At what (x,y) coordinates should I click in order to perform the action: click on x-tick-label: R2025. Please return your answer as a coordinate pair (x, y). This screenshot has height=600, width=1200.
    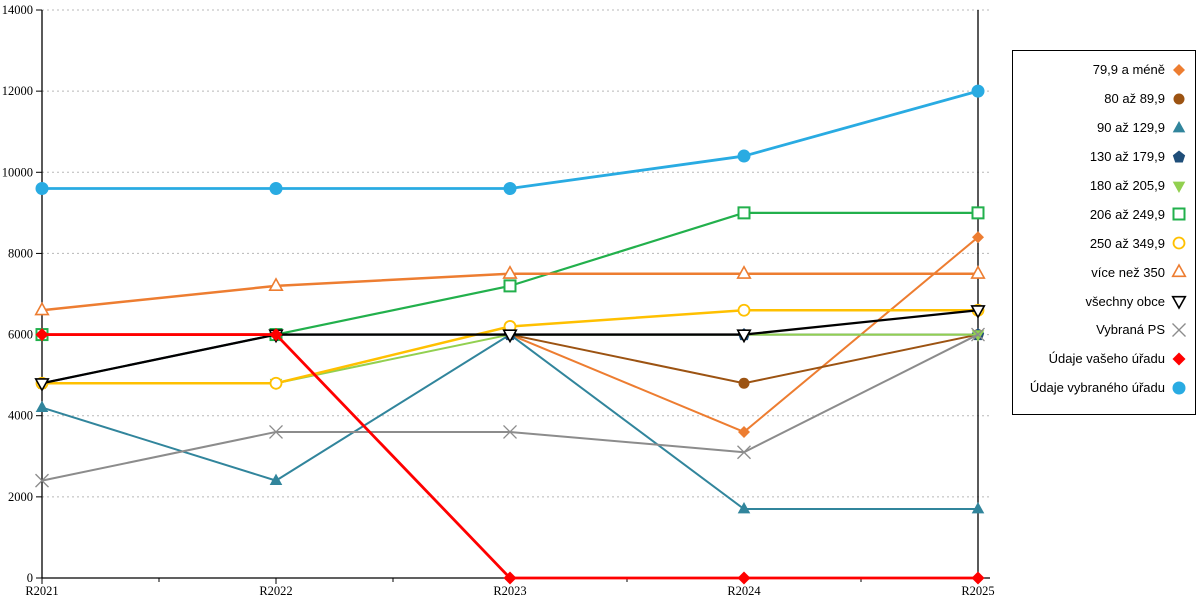
    Looking at the image, I should click on (977, 591).